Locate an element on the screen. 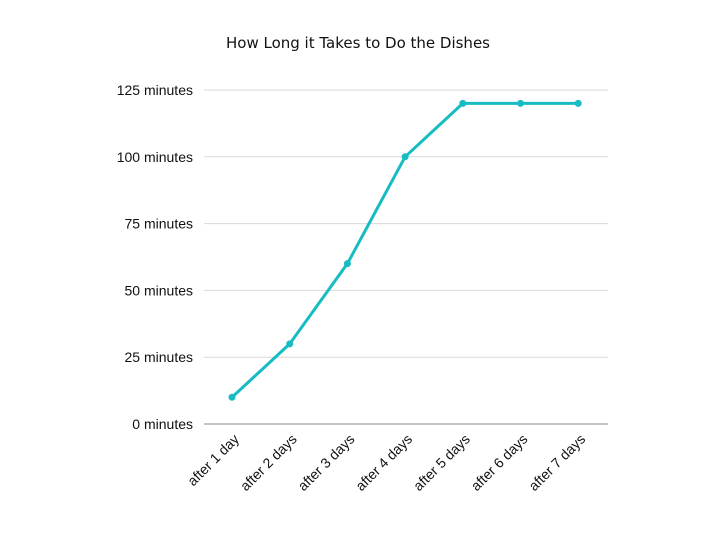  x-tick-label: after 1 day is located at coordinates (213, 460).